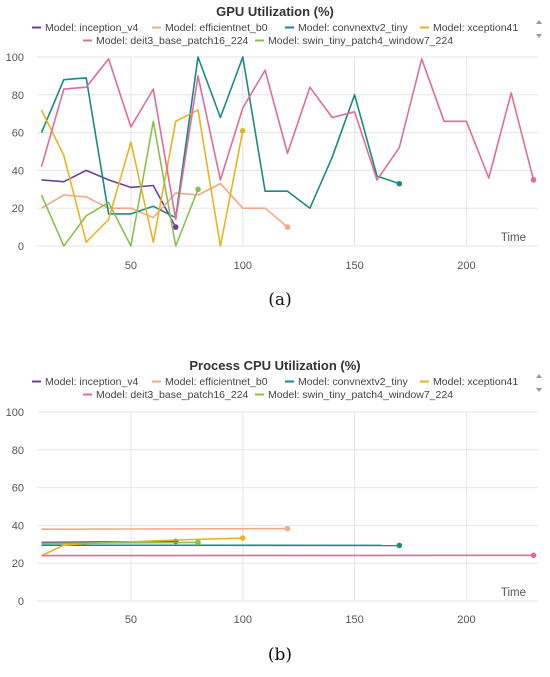  What do you see at coordinates (274, 365) in the screenshot?
I see `chart-title: Process CPU Utilization (%)` at bounding box center [274, 365].